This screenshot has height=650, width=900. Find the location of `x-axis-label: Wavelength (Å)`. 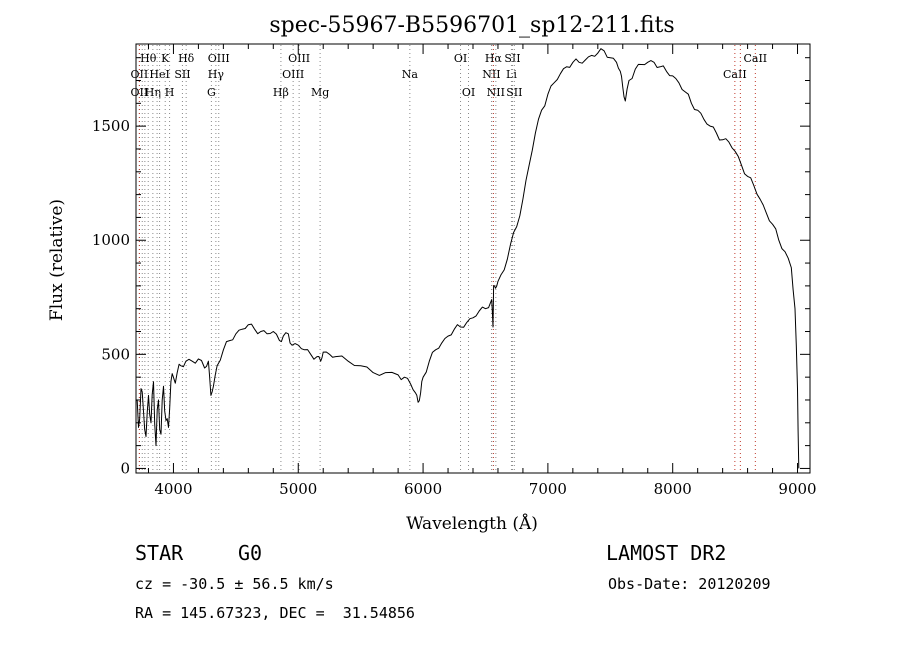

x-axis-label: Wavelength (Å) is located at coordinates (472, 523).